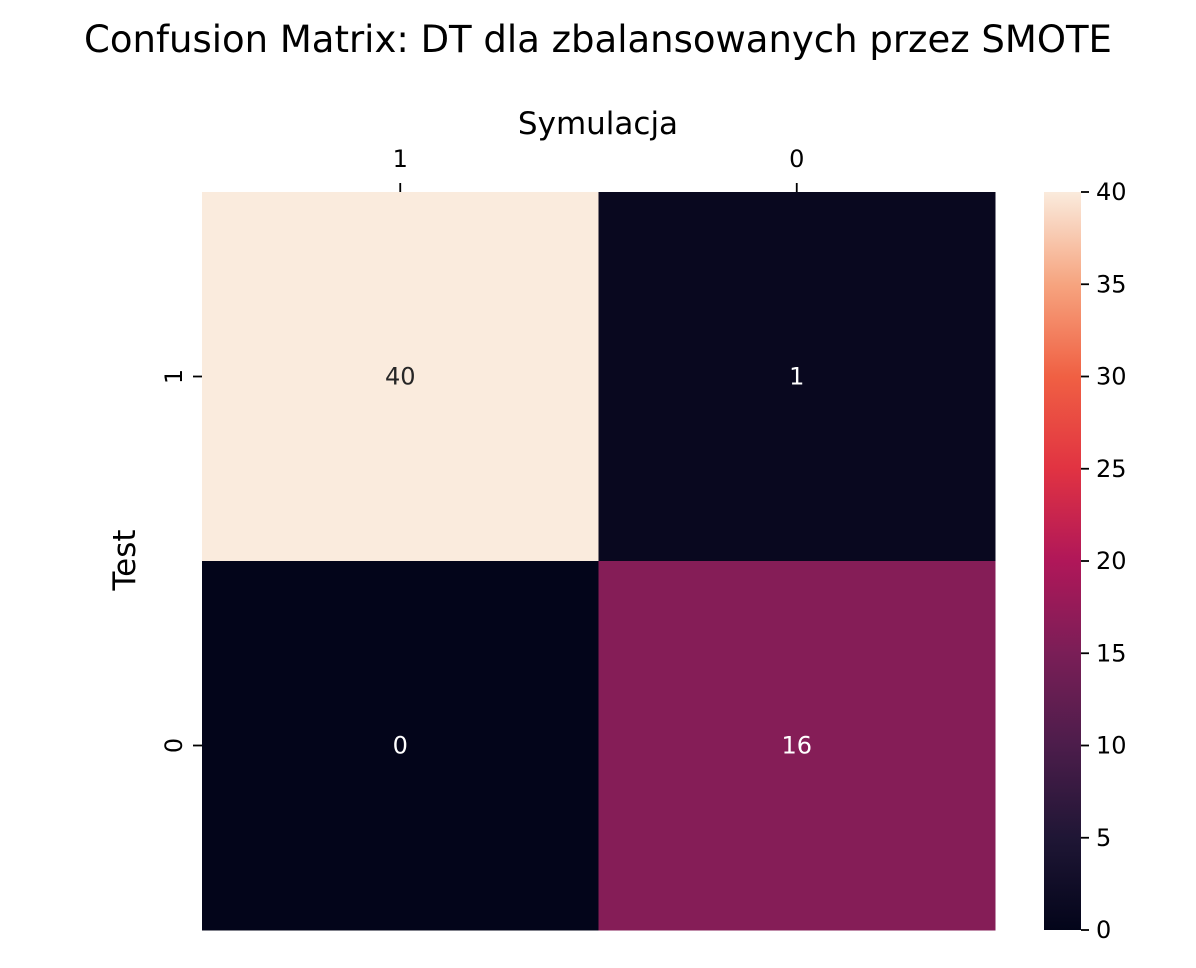 The height and width of the screenshot is (968, 1196). I want to click on heatmap-cell-labels: 40 1 0 16, so click(598, 561).